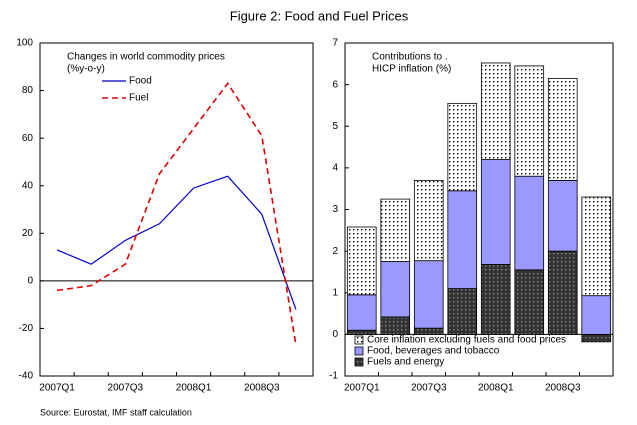 The image size is (637, 425). What do you see at coordinates (26, 328) in the screenshot?
I see `y-tick-label: -20` at bounding box center [26, 328].